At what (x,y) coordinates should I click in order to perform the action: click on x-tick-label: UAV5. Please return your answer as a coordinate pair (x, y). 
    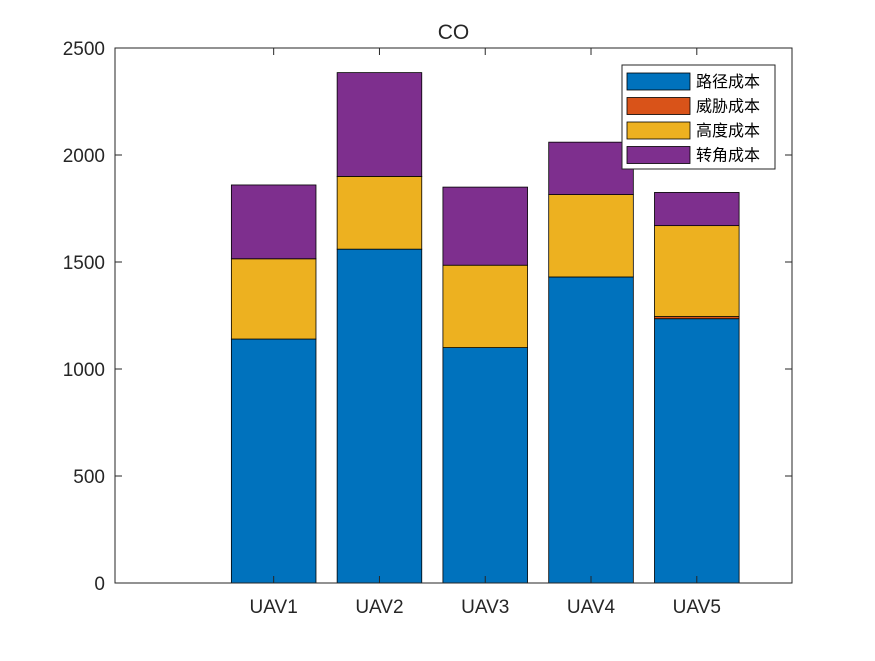
    Looking at the image, I should click on (697, 607).